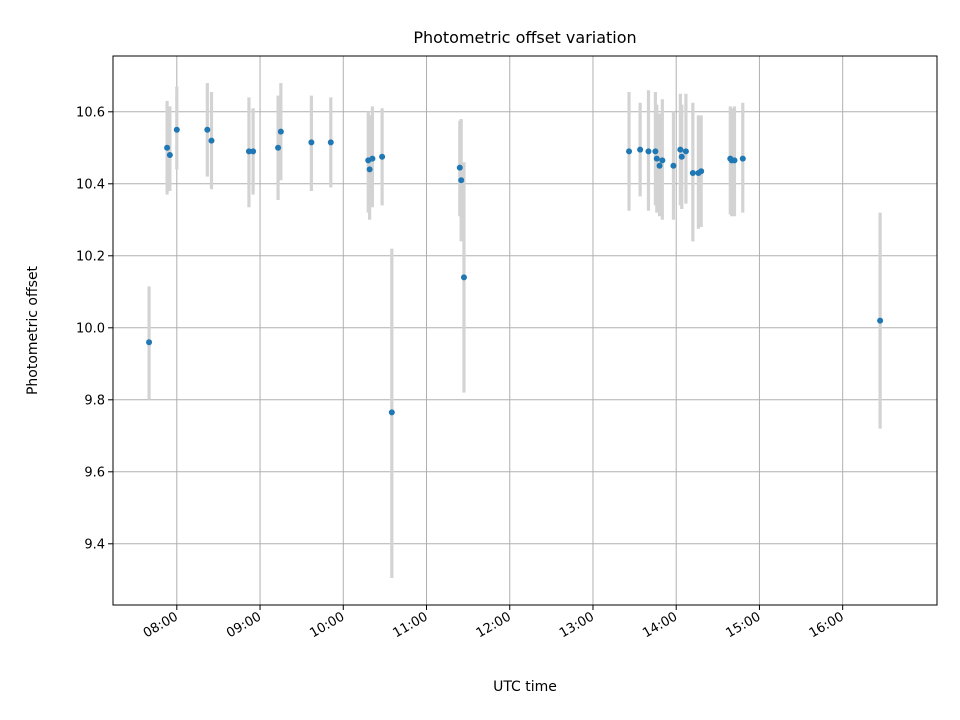  Describe the element at coordinates (94, 400) in the screenshot. I see `y-tick-label: 9.8` at that location.